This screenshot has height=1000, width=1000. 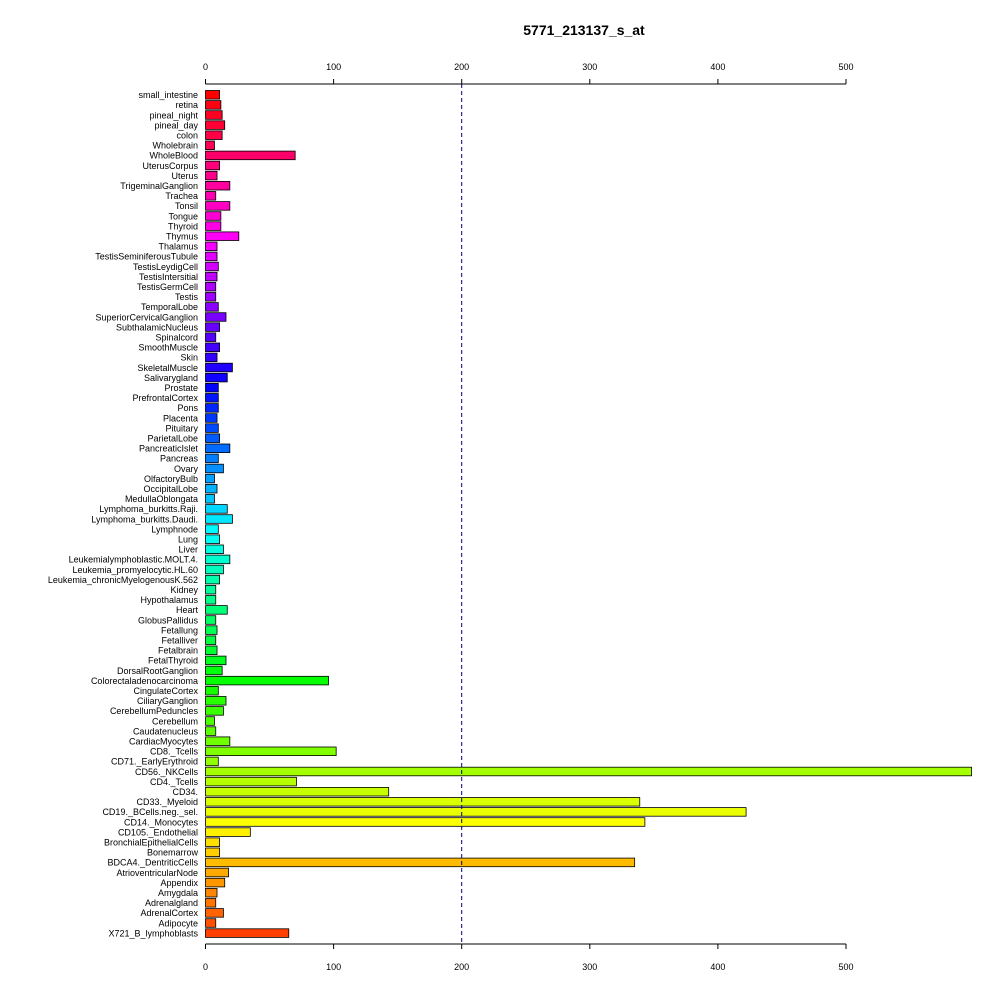 I want to click on category-label: AtrioventricularNode, so click(x=157, y=873).